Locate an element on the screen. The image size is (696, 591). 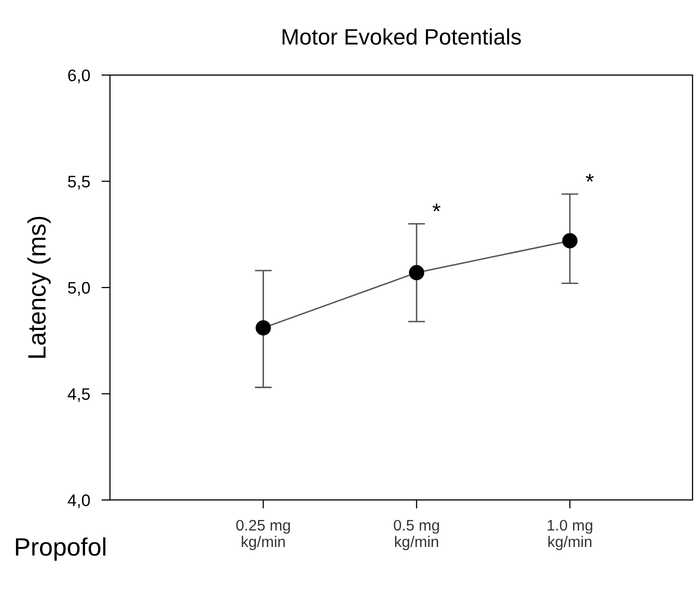
text: Propofol is located at coordinates (61, 549).